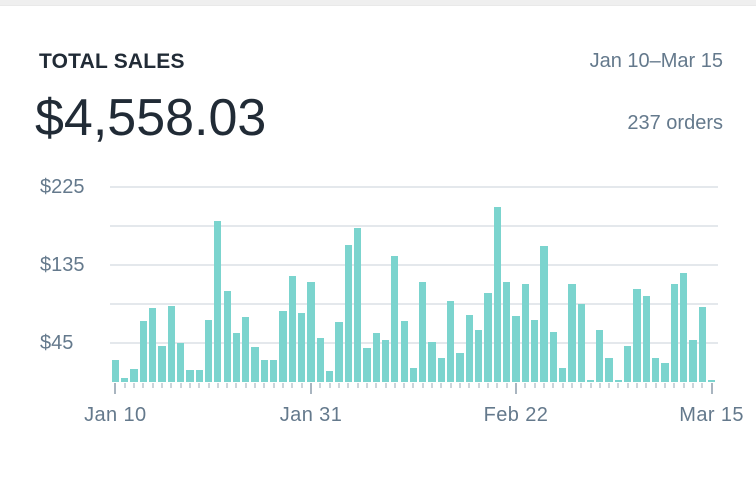 This screenshot has width=756, height=492. What do you see at coordinates (516, 415) in the screenshot?
I see `x-axis-label: Feb 22` at bounding box center [516, 415].